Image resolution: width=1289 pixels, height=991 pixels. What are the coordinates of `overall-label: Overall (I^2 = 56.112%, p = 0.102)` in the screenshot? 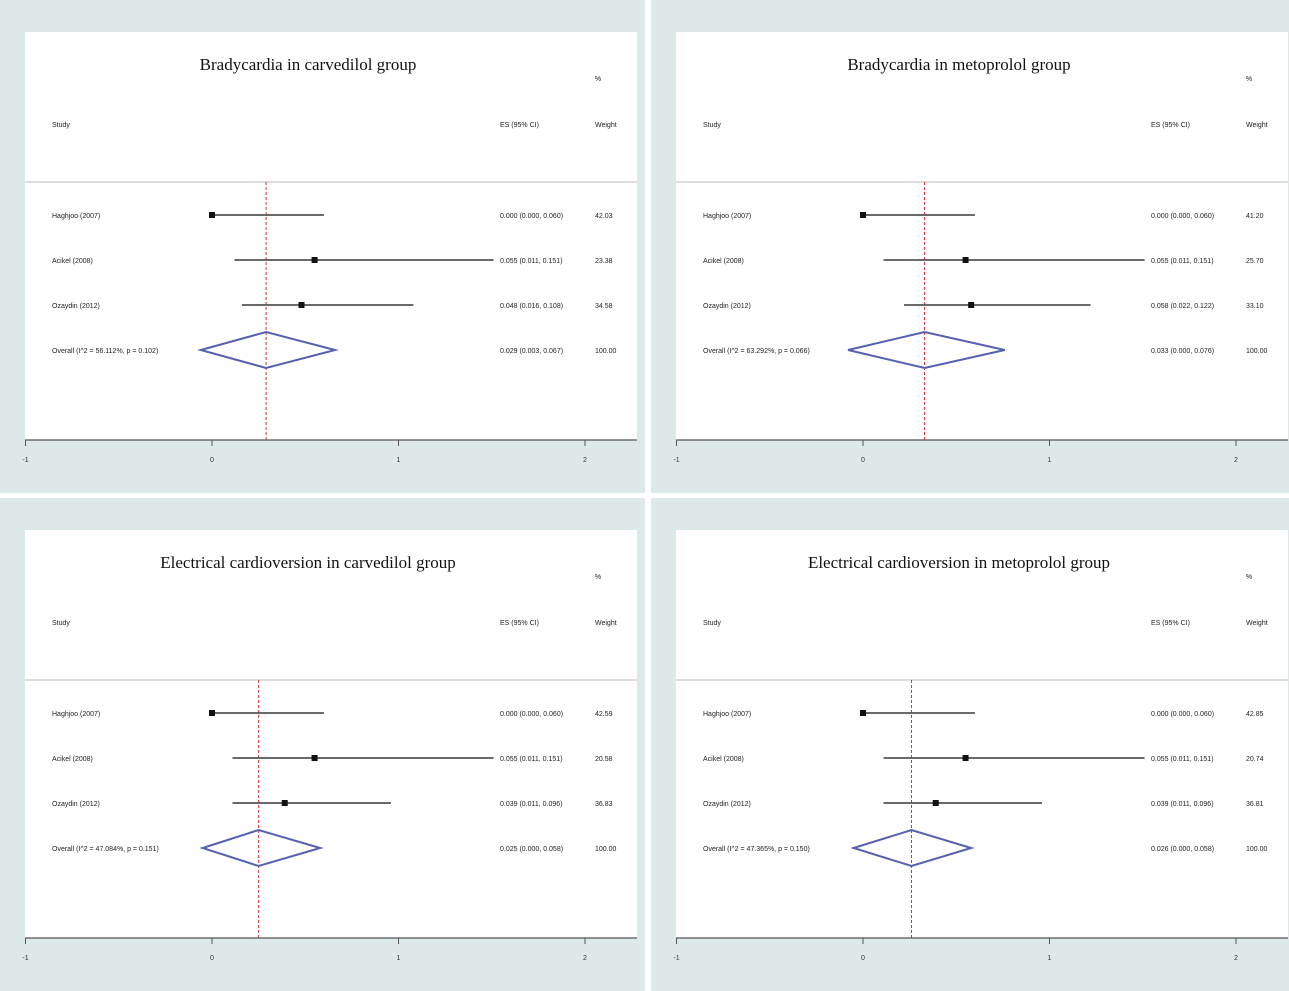 It's located at (105, 351).